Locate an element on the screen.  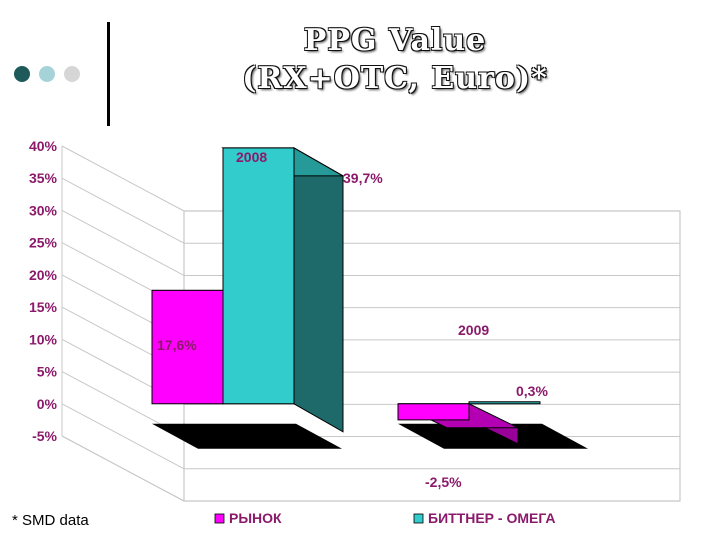
title-divider-line is located at coordinates (108, 74).